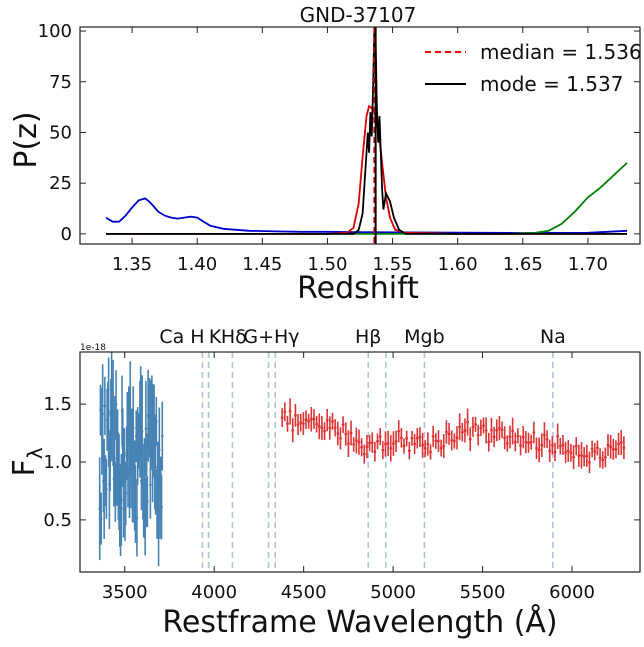  I want to click on pz-x-axis-label: Redshift, so click(358, 288).